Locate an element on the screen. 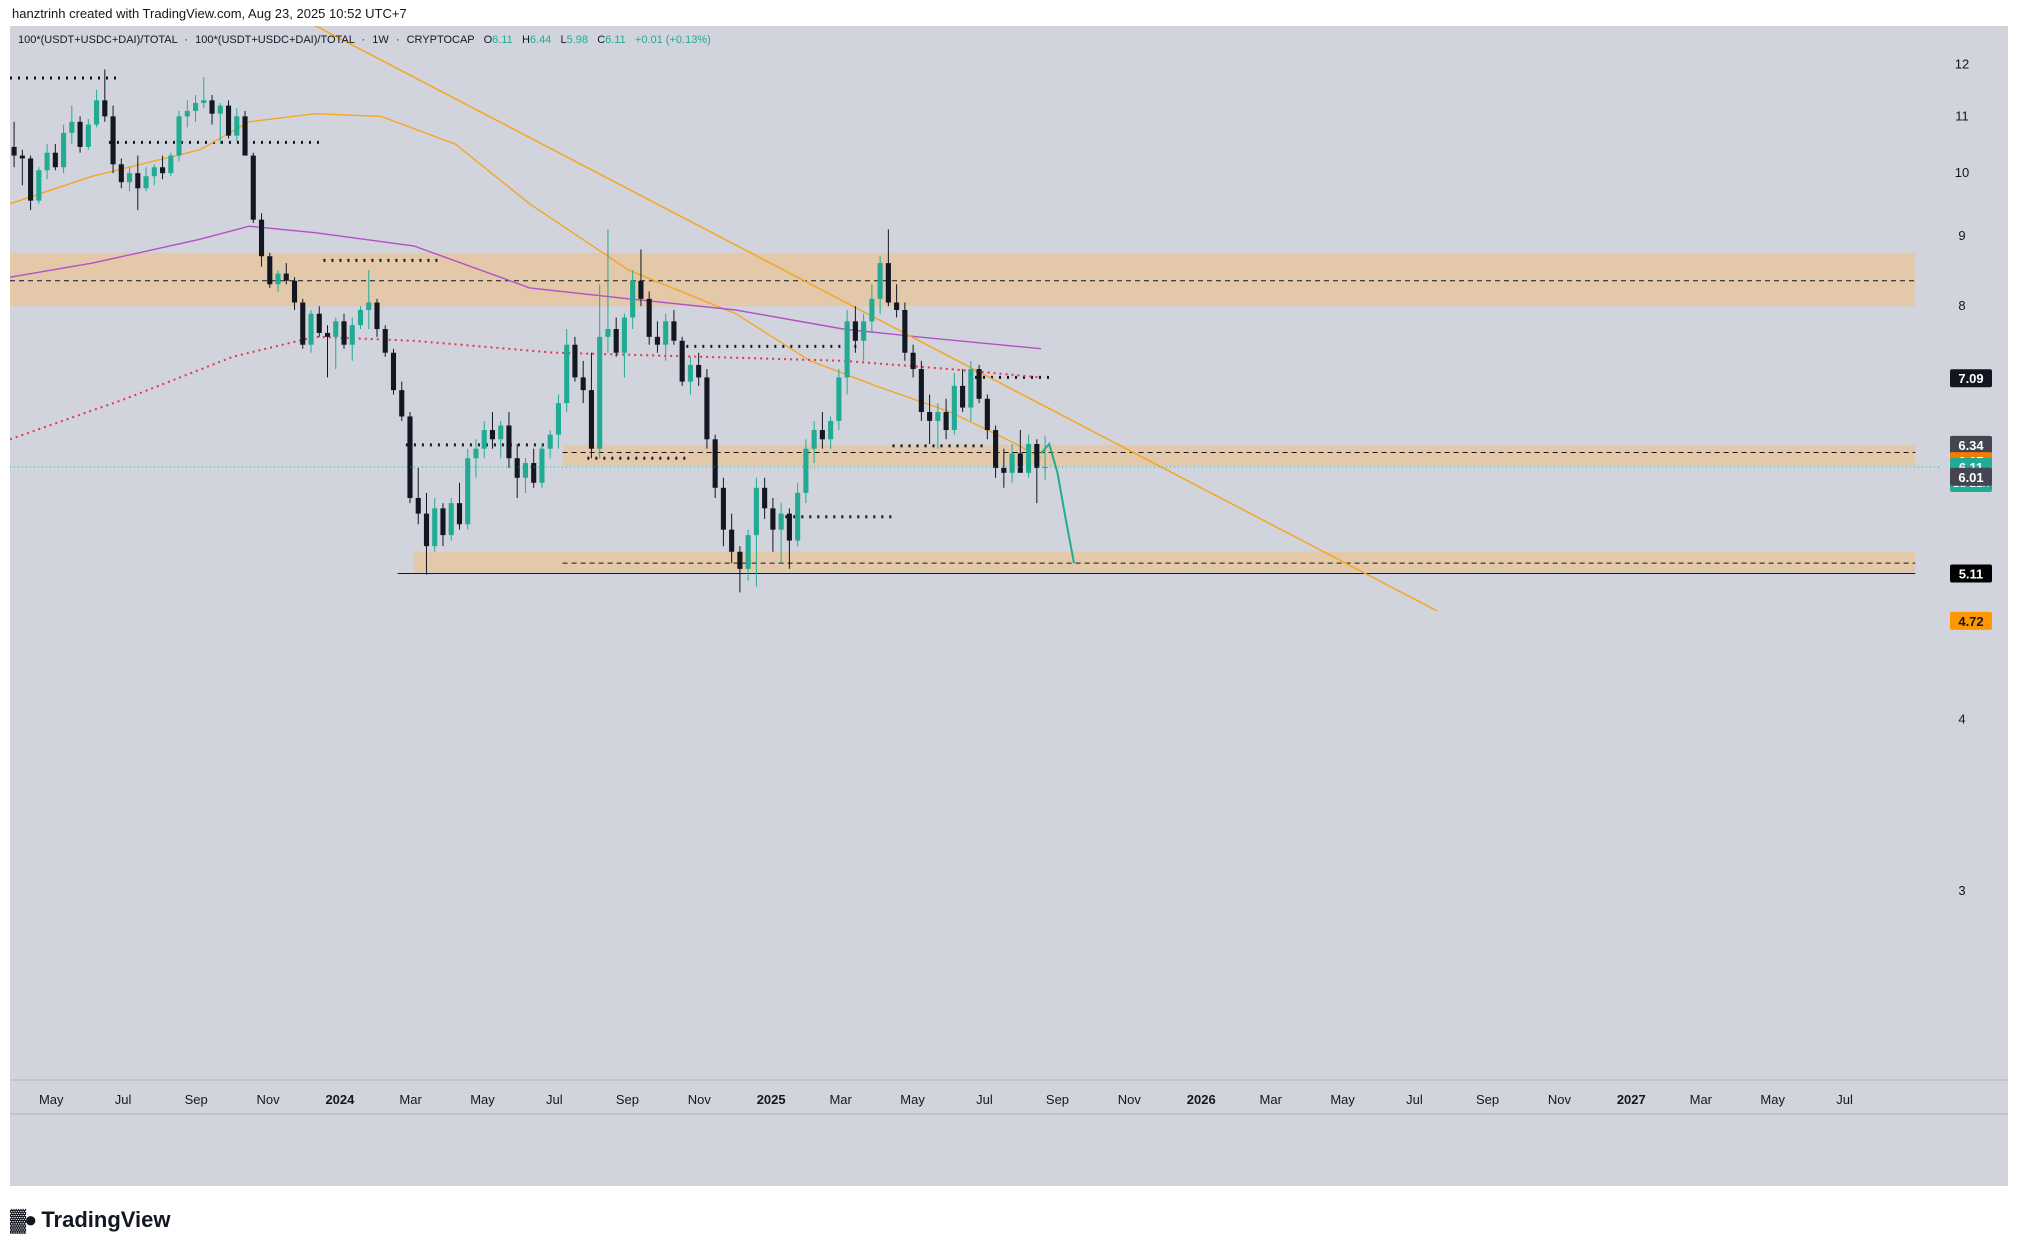 The width and height of the screenshot is (2018, 1248). price-axis-label: 6.01 is located at coordinates (1971, 476).